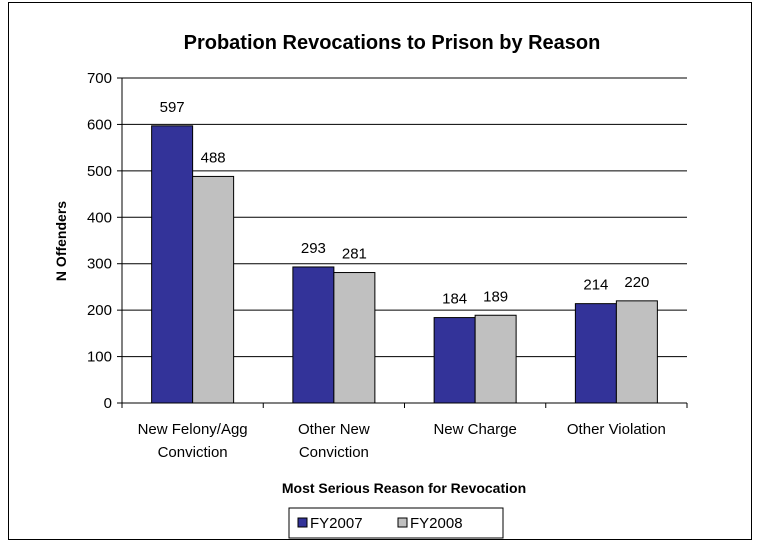 This screenshot has height=540, width=761. Describe the element at coordinates (616, 429) in the screenshot. I see `category-label: Other Violation` at that location.